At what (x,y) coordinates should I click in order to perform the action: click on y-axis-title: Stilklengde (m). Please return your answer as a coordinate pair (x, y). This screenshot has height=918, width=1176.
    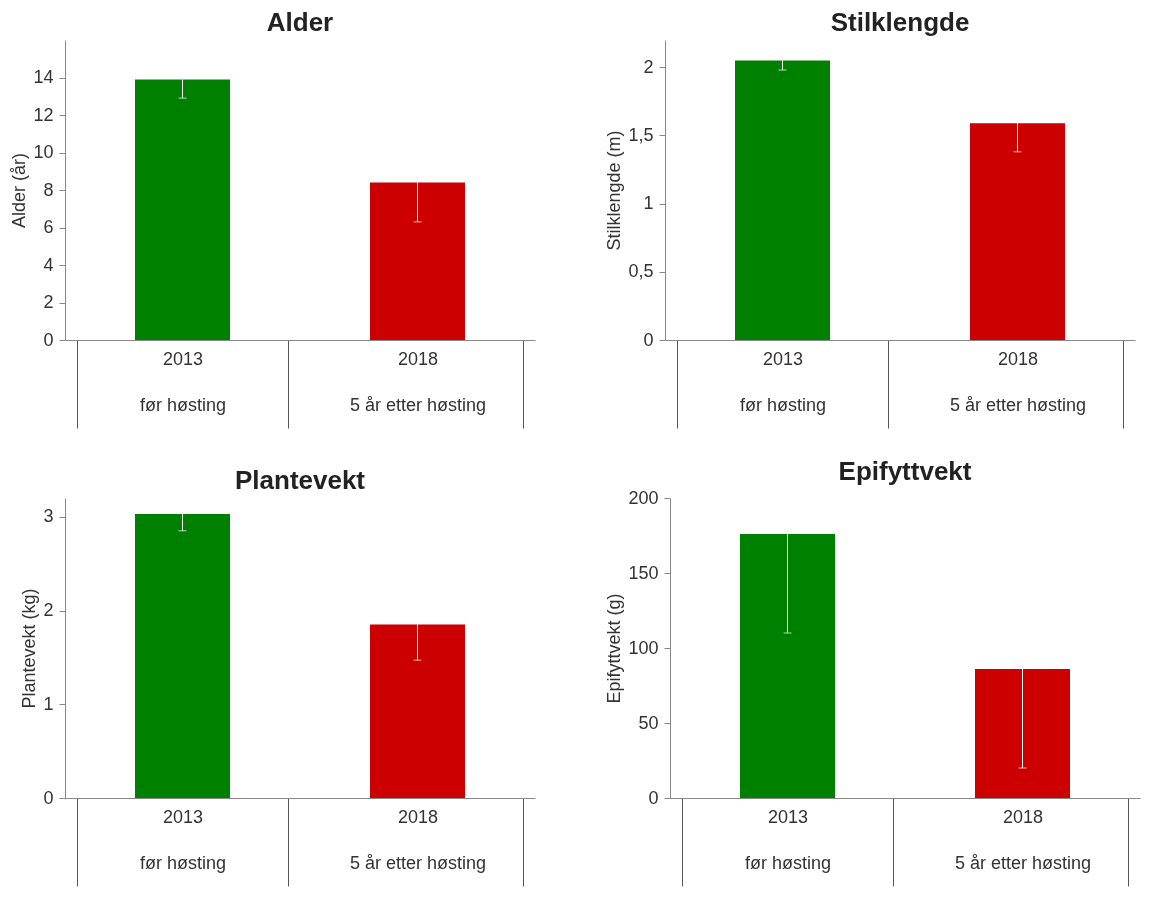
    Looking at the image, I should click on (614, 190).